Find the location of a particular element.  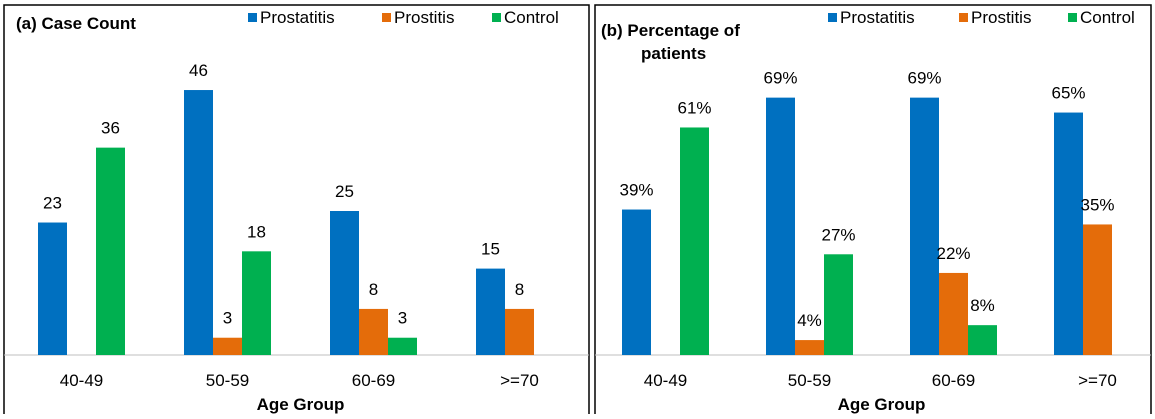

data-label: 65% is located at coordinates (1068, 93).